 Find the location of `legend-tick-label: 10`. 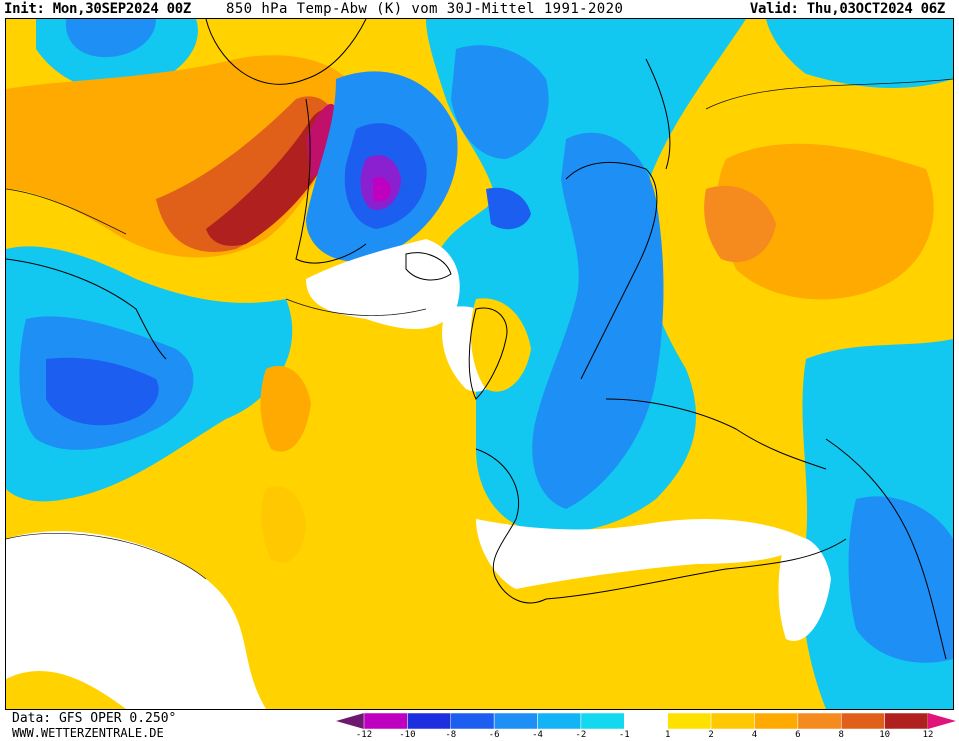

legend-tick-label: 10 is located at coordinates (885, 735).